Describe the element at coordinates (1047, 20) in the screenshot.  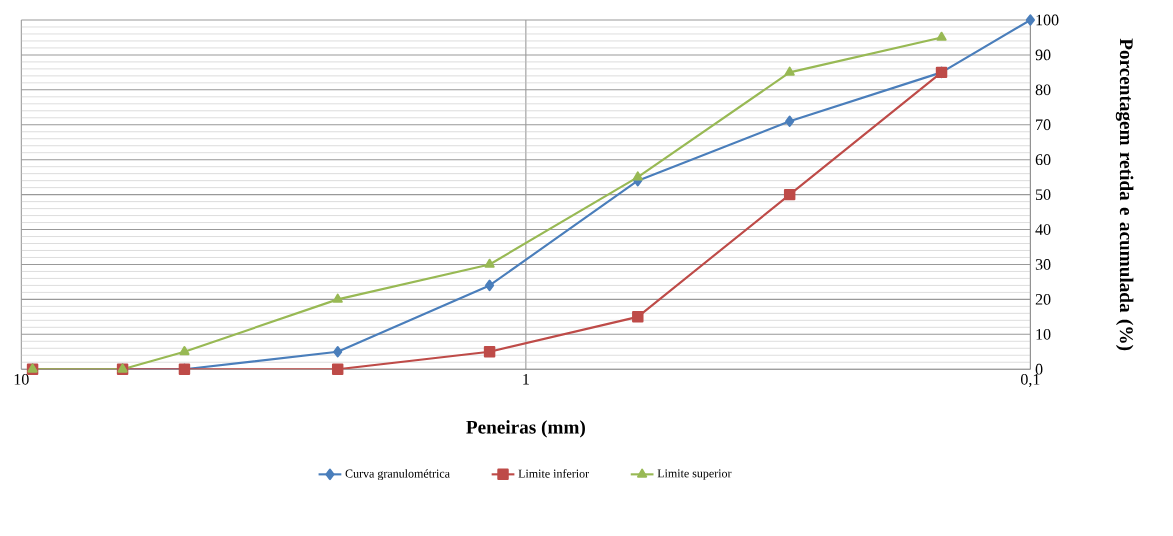
I see `y-tick-label: 100` at that location.